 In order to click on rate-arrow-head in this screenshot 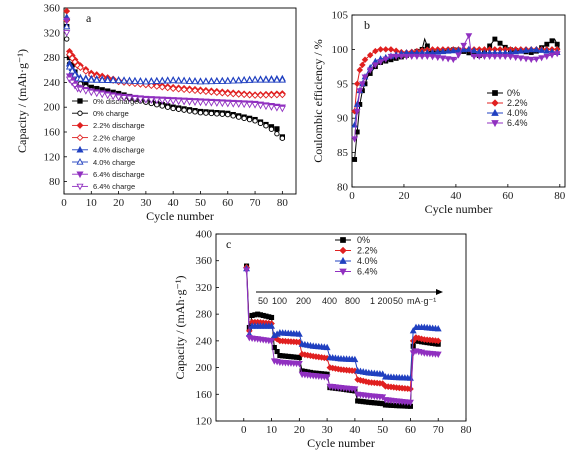, I will do `click(439, 292)`.